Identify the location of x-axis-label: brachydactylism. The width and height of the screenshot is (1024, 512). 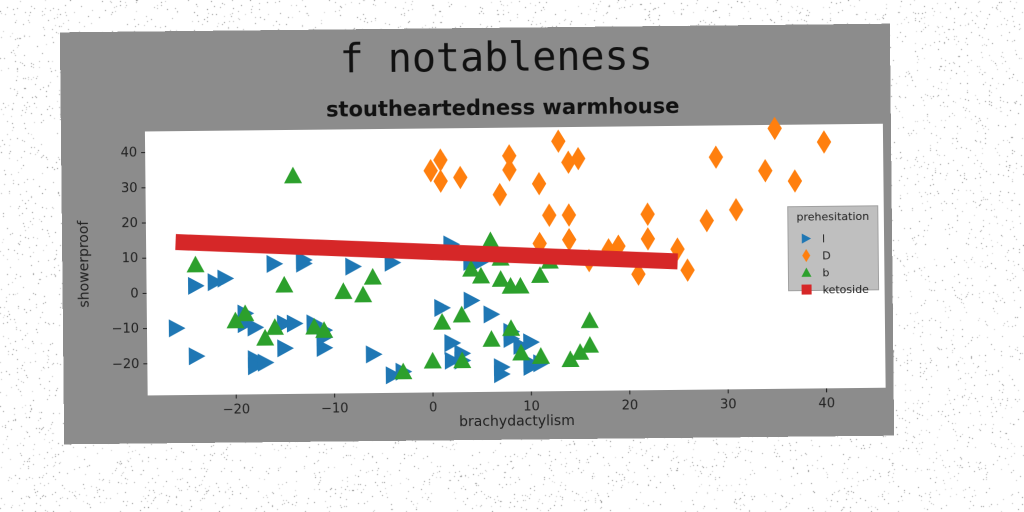
(517, 421).